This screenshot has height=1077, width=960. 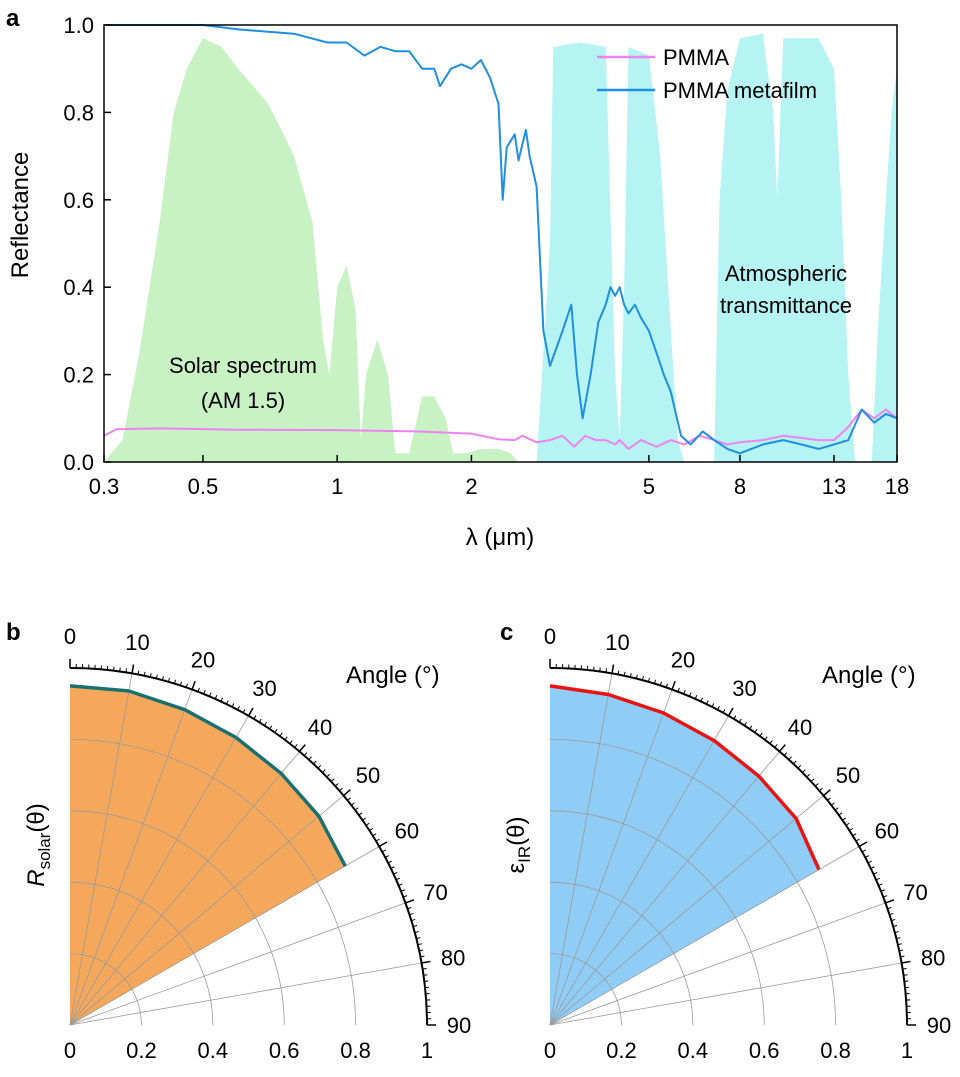 What do you see at coordinates (471, 486) in the screenshot?
I see `x-tick-label: 2` at bounding box center [471, 486].